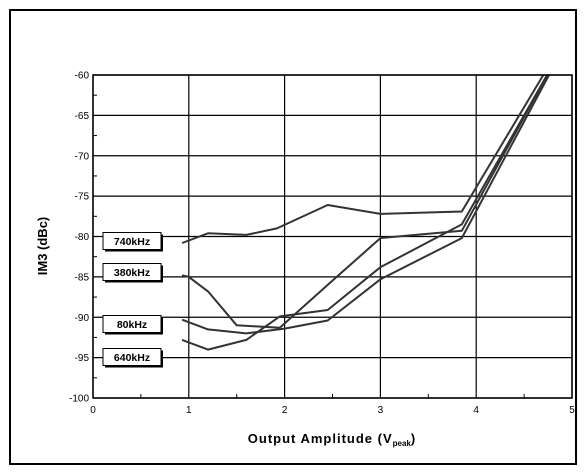 The height and width of the screenshot is (476, 588). I want to click on x-tick-label: 4, so click(476, 410).